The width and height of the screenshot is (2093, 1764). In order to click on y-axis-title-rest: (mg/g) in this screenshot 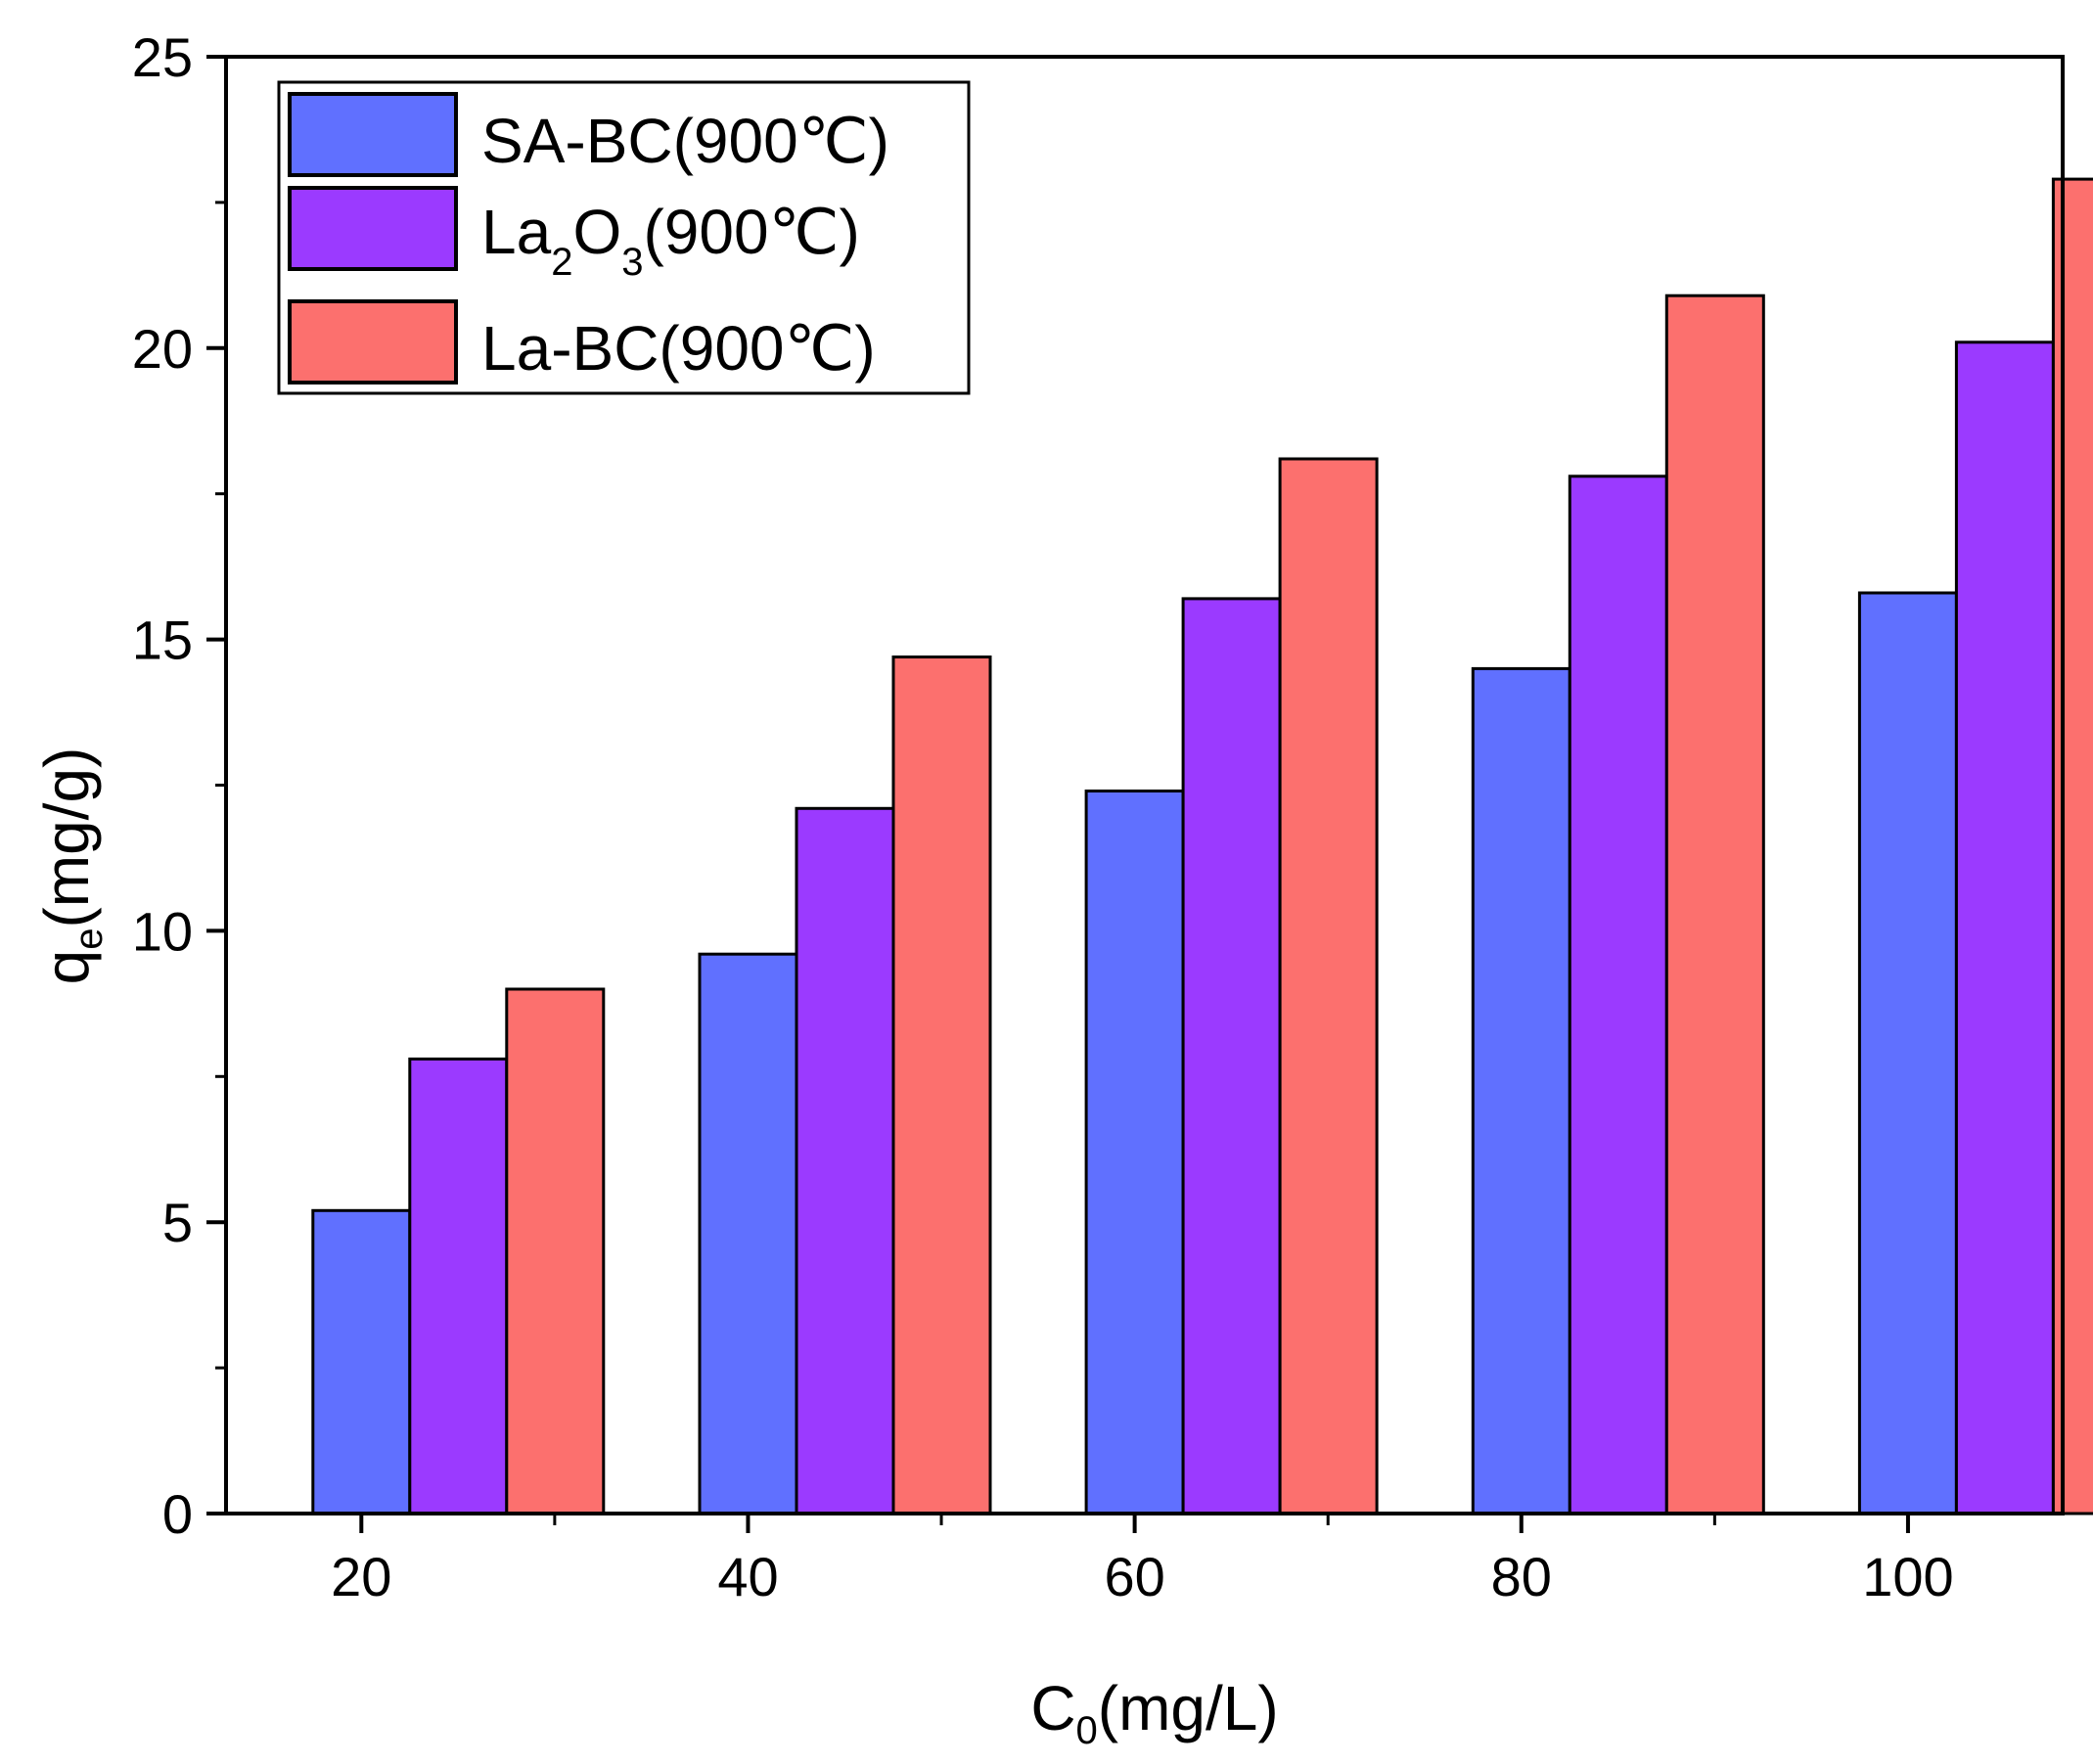, I will do `click(66, 837)`.